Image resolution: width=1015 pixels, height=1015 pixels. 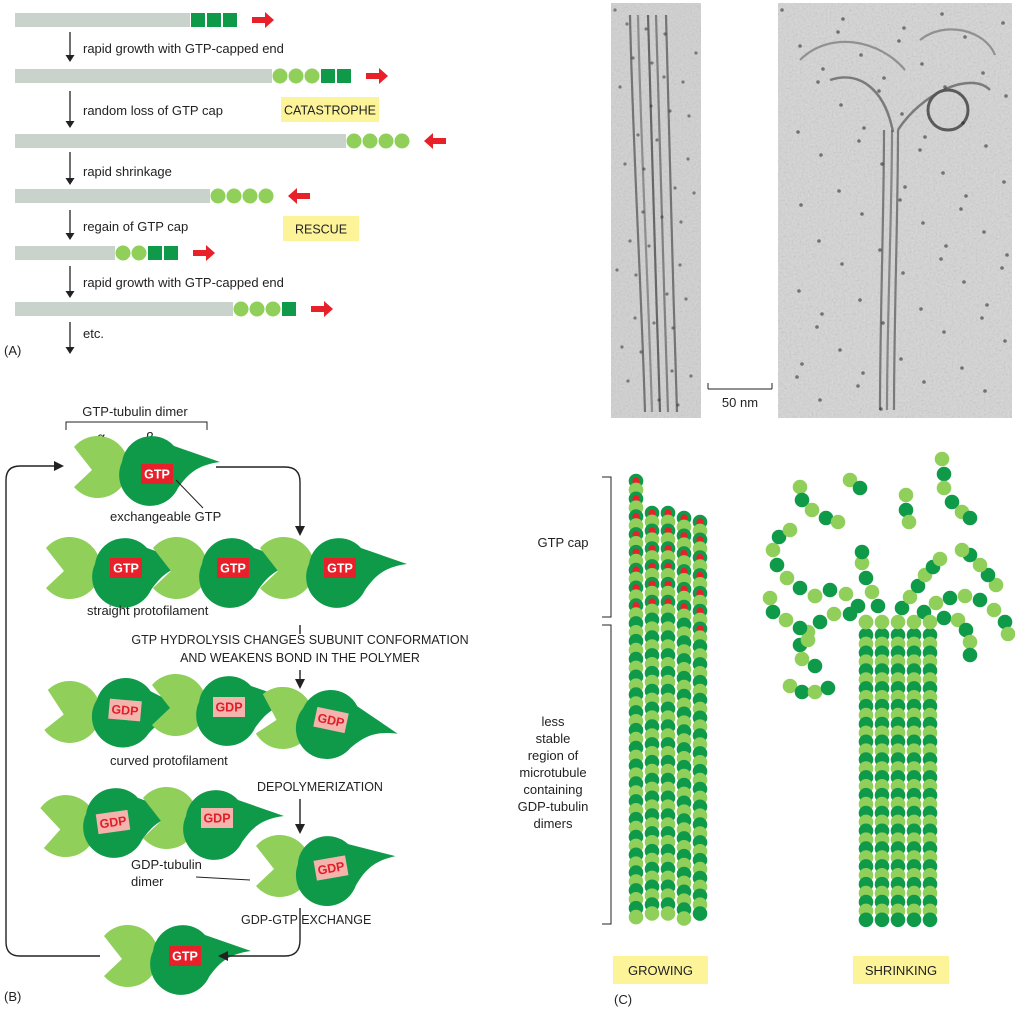 What do you see at coordinates (166, 864) in the screenshot?
I see `gdp-dimer-label-1: GDP-tubulin` at bounding box center [166, 864].